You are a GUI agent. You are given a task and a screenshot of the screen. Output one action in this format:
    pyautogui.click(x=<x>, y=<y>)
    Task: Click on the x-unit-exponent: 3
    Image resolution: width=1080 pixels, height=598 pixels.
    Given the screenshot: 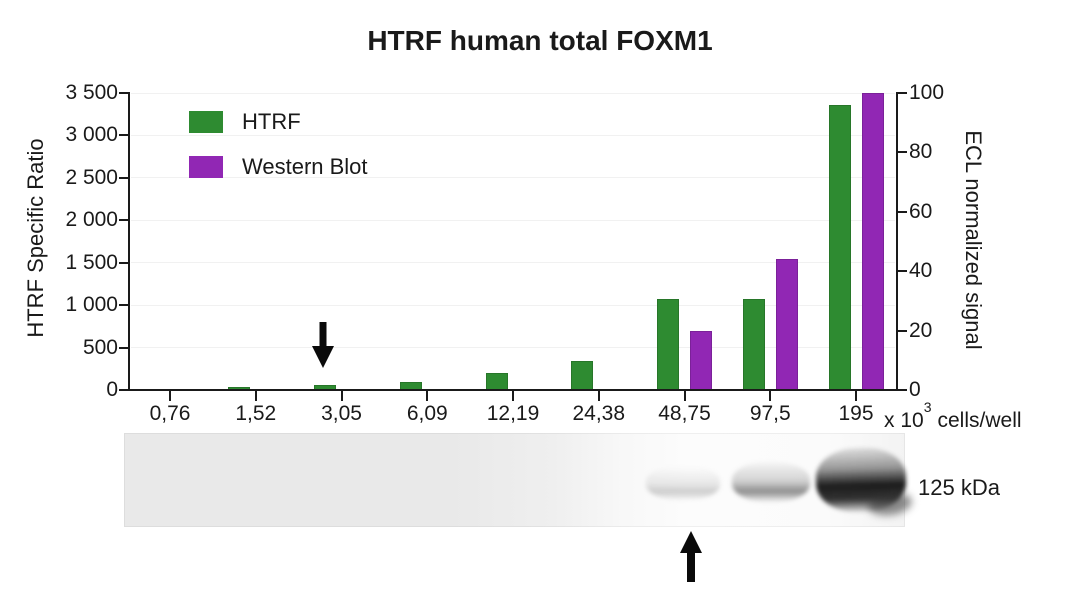 What is the action you would take?
    pyautogui.click(x=927, y=407)
    